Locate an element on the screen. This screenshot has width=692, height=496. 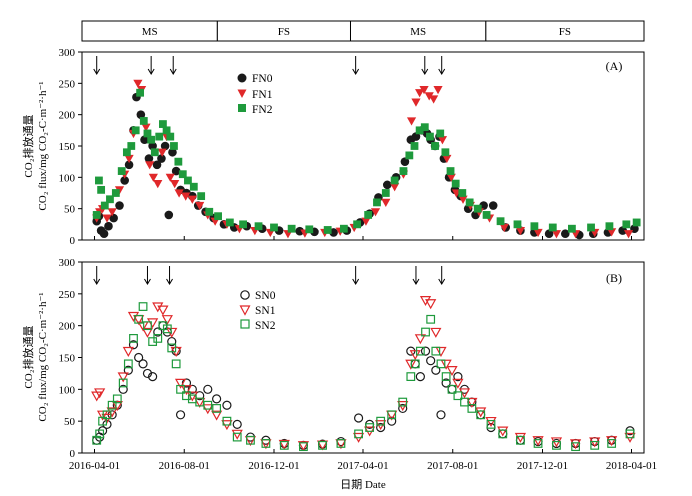
legend-fn2-marker is located at coordinates (242, 108).